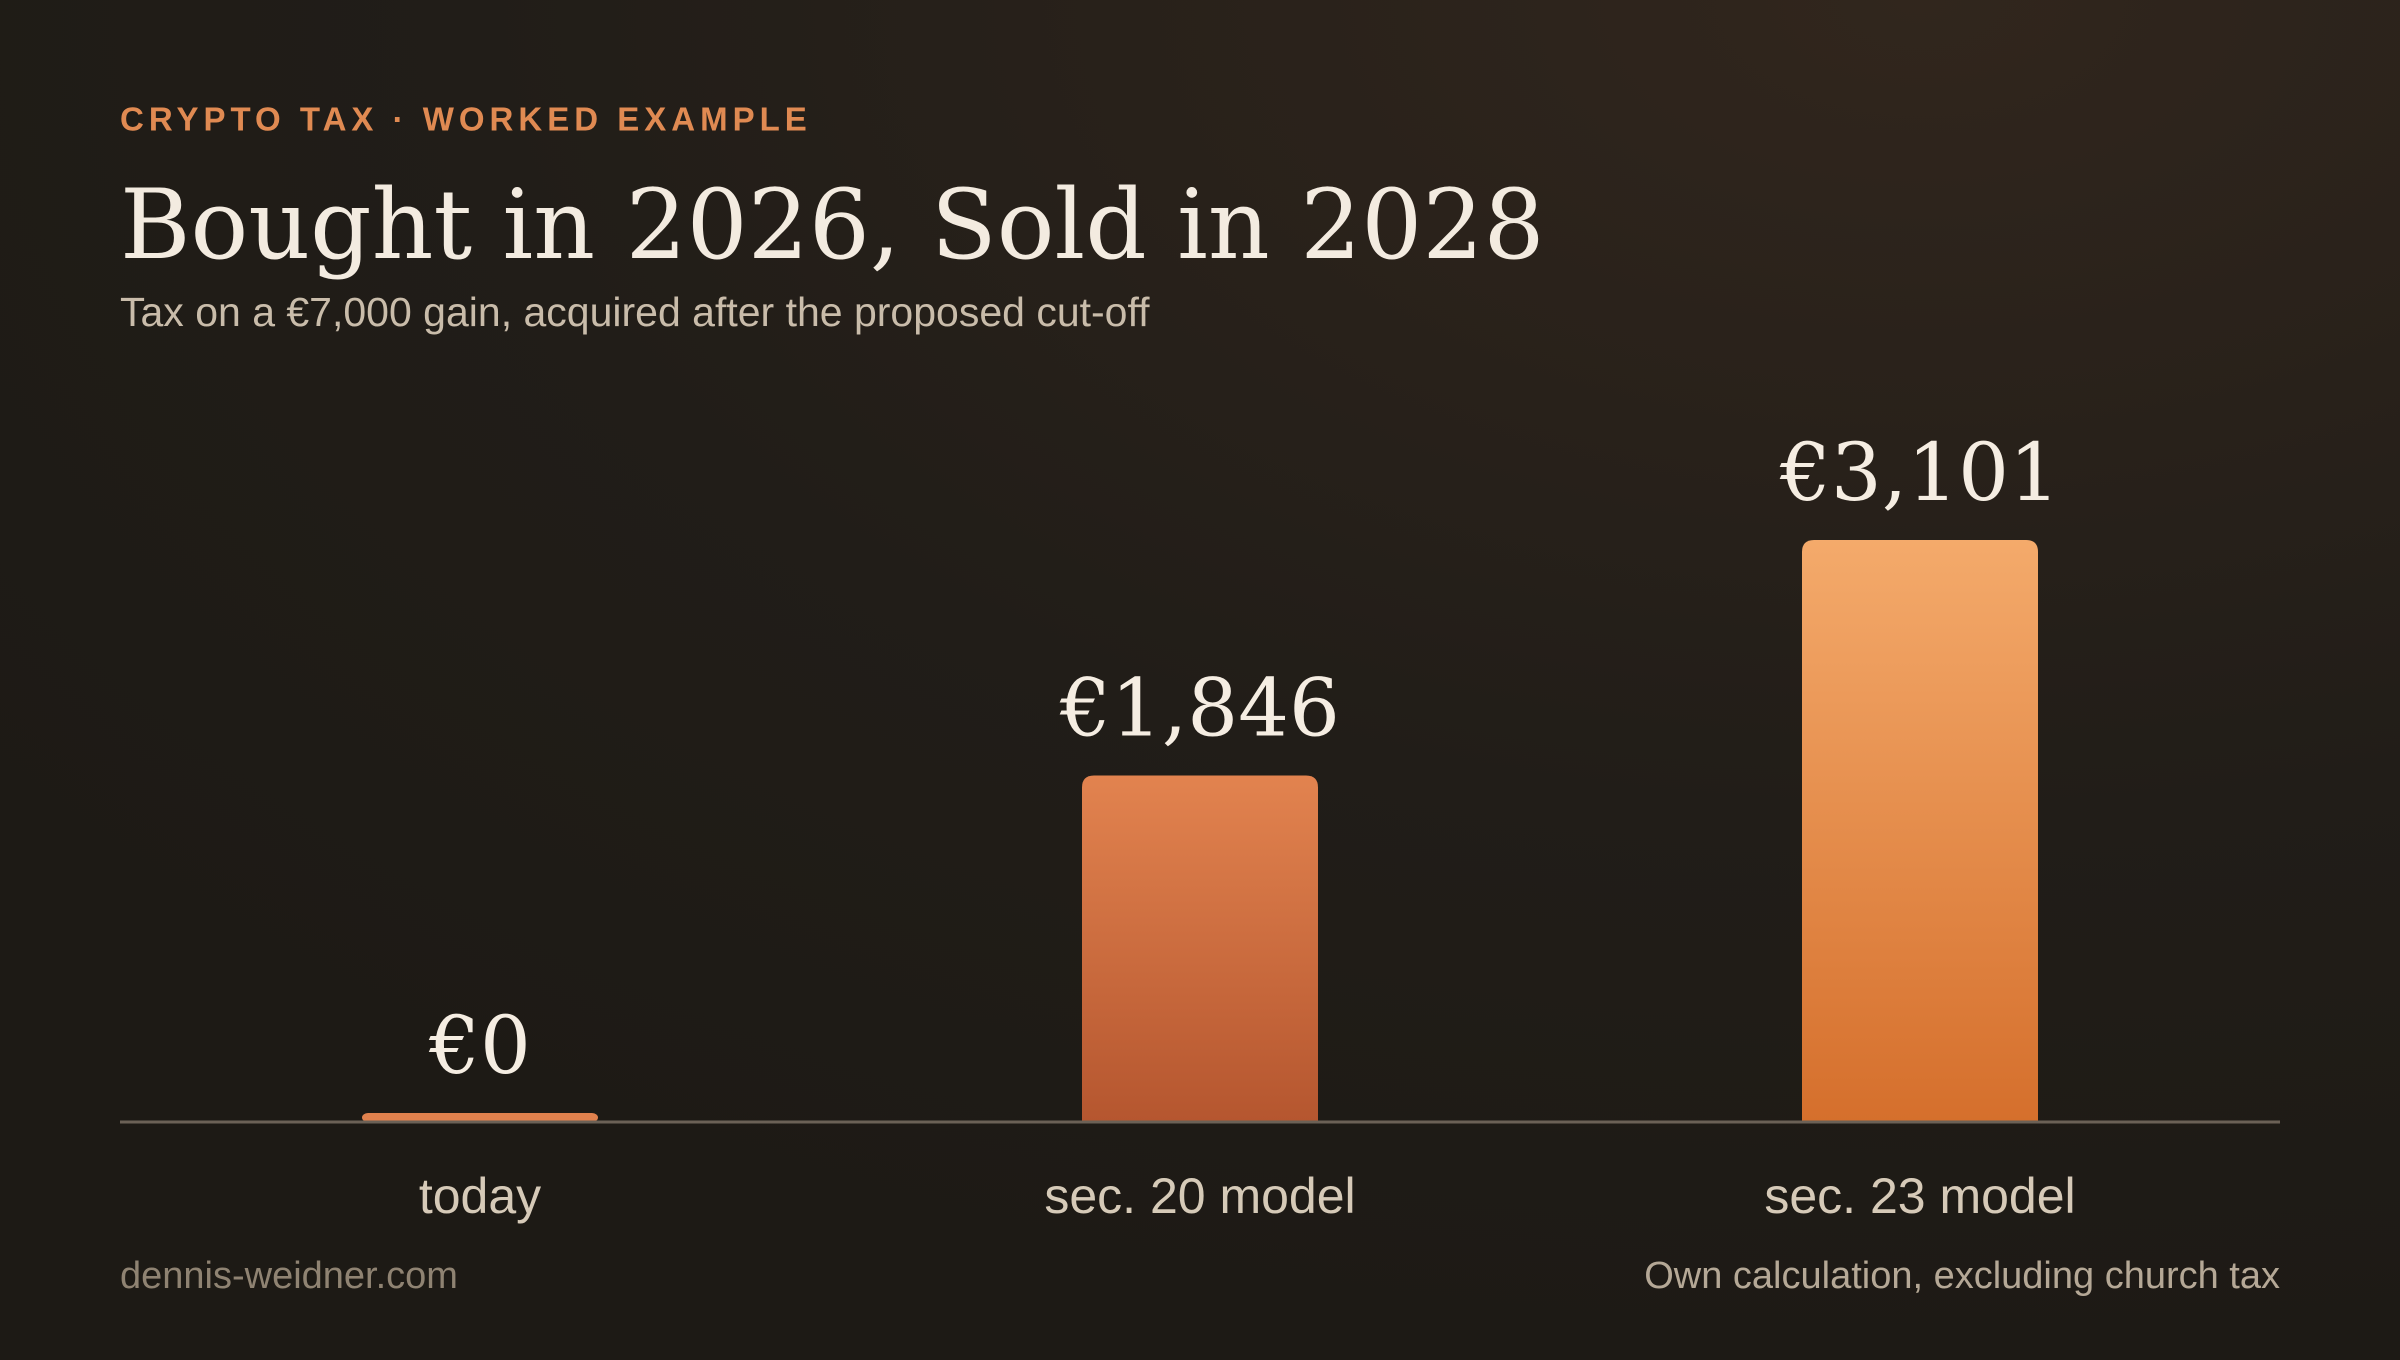 This screenshot has width=2400, height=1360. What do you see at coordinates (832, 225) in the screenshot?
I see `chart-title: Bought in 2026, Sold in 2028` at bounding box center [832, 225].